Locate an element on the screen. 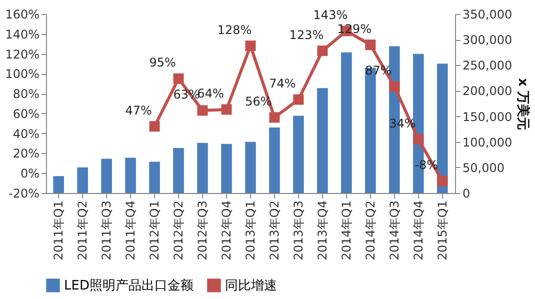  x-tick-label: 2012年Q2 is located at coordinates (179, 230).